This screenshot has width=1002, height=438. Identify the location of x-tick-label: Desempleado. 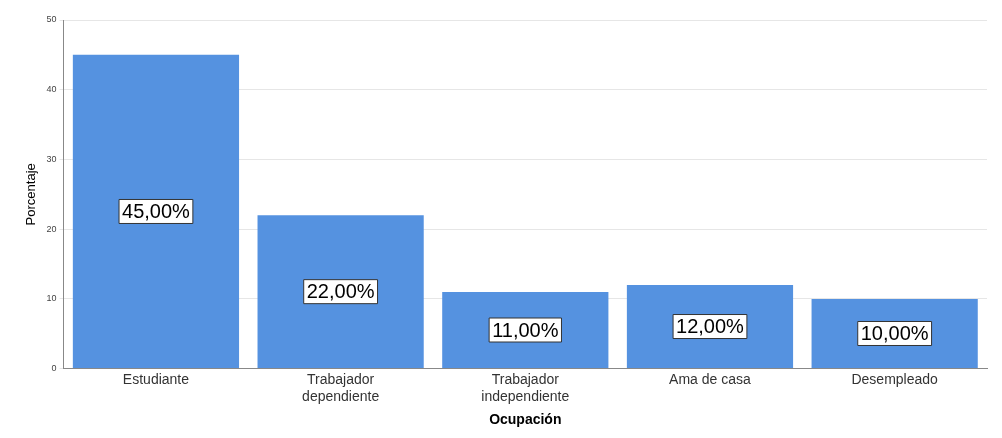
(895, 378).